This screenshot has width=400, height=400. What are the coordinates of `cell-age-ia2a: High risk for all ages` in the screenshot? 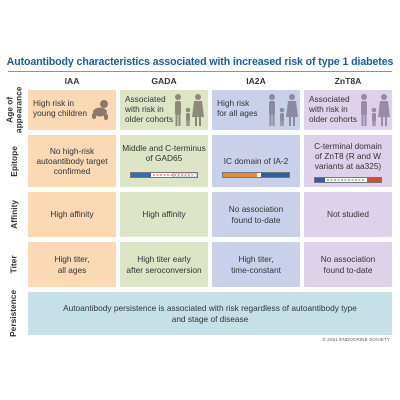 It's located at (256, 110).